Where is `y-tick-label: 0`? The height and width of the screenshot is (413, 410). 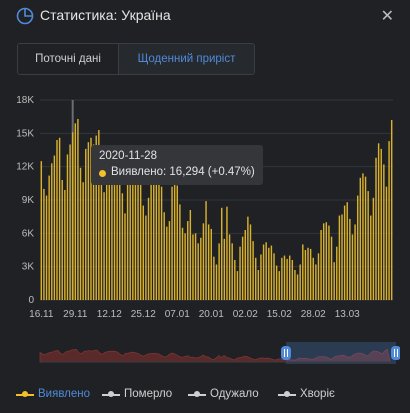 y-tick-label: 0 is located at coordinates (31, 300).